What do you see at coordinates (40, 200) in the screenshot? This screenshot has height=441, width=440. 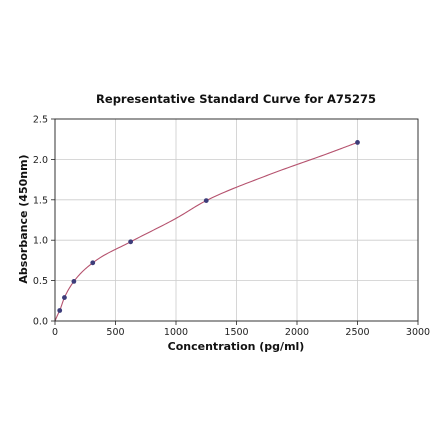 I see `y-tick-label: 1.5` at bounding box center [40, 200].